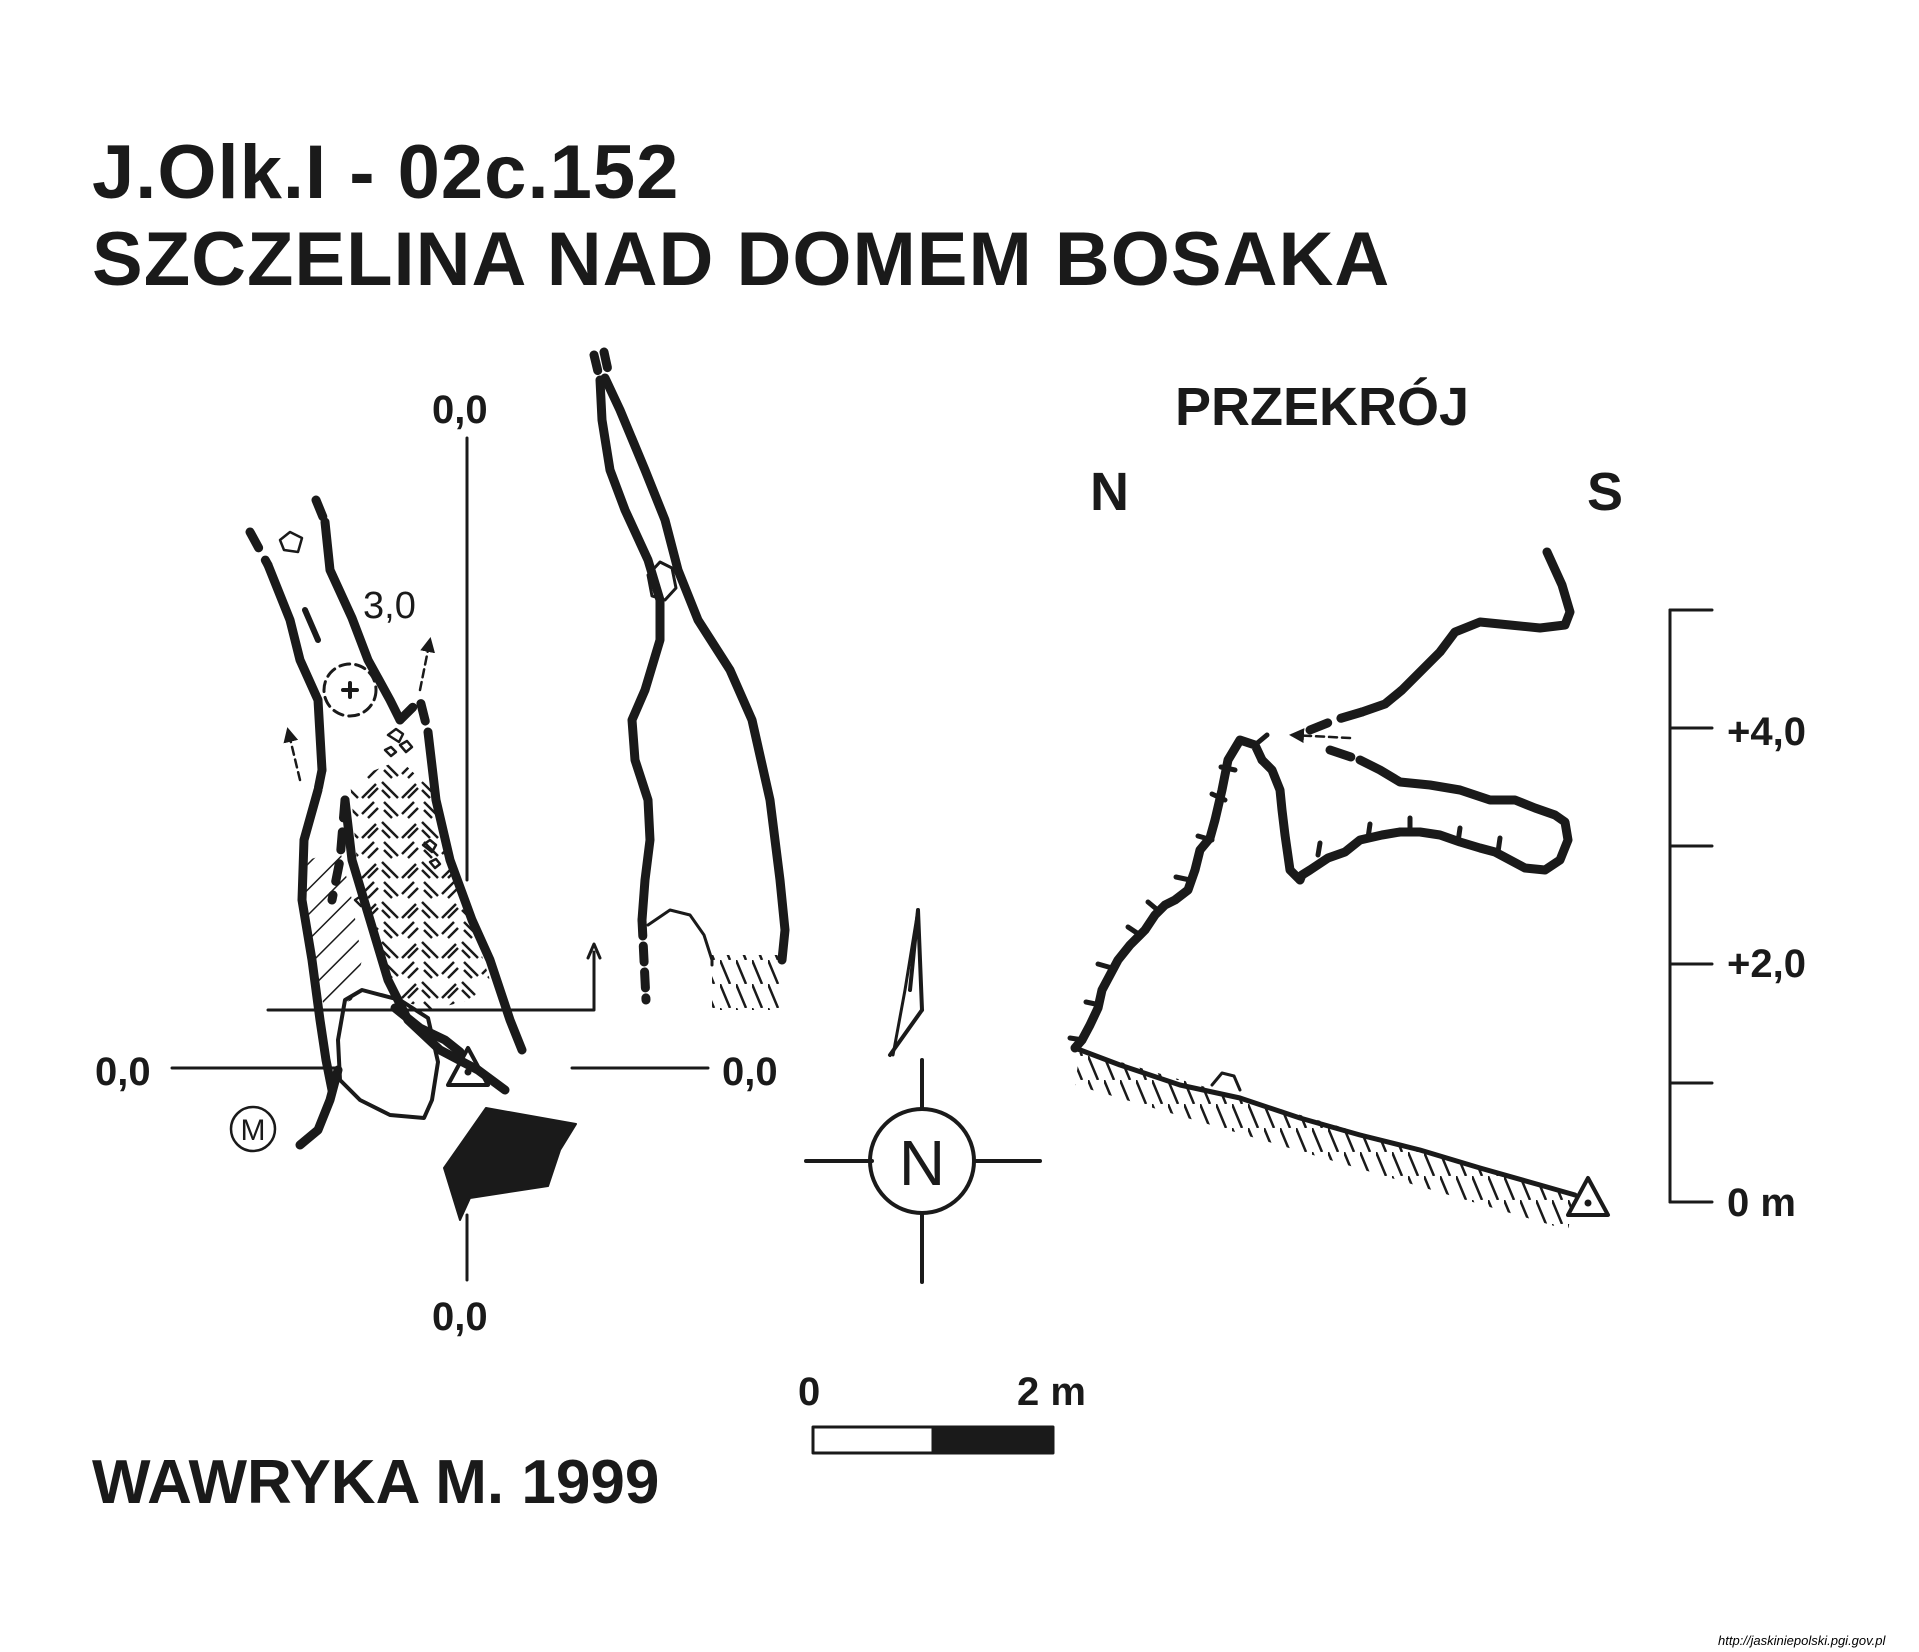 The width and height of the screenshot is (1919, 1652). I want to click on section-floor-hatch, so click(1325, 1140).